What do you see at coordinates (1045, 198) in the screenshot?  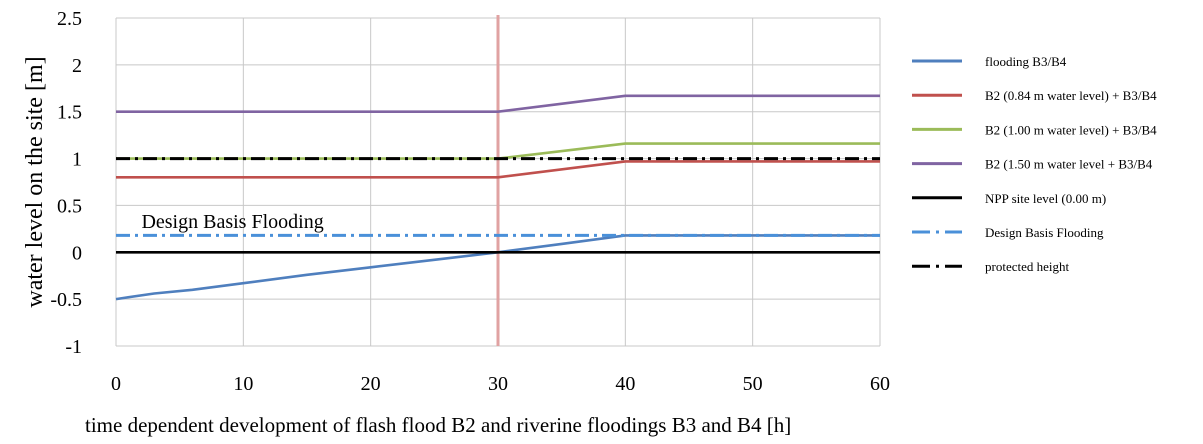 I see `legend-label-4: NPP site level (0.00 m)` at bounding box center [1045, 198].